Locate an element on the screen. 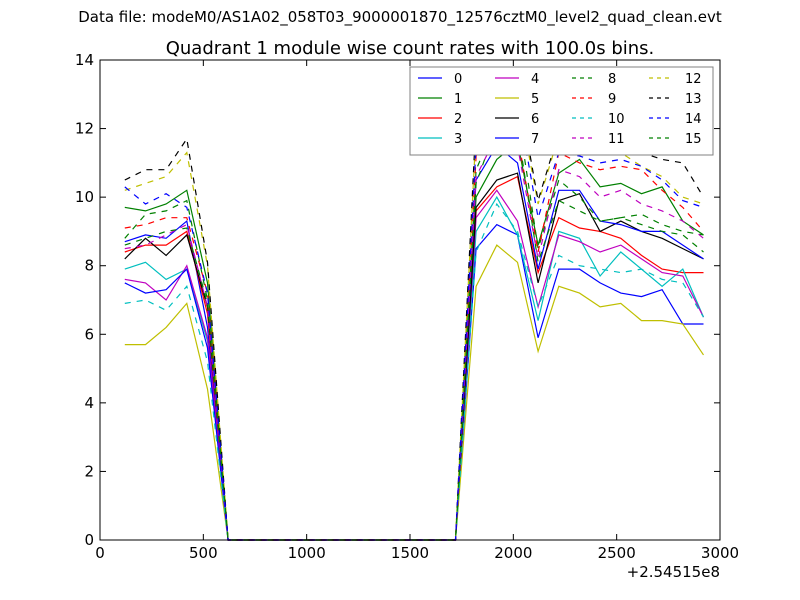 The height and width of the screenshot is (600, 800). legend-label-8: 8 is located at coordinates (612, 79).